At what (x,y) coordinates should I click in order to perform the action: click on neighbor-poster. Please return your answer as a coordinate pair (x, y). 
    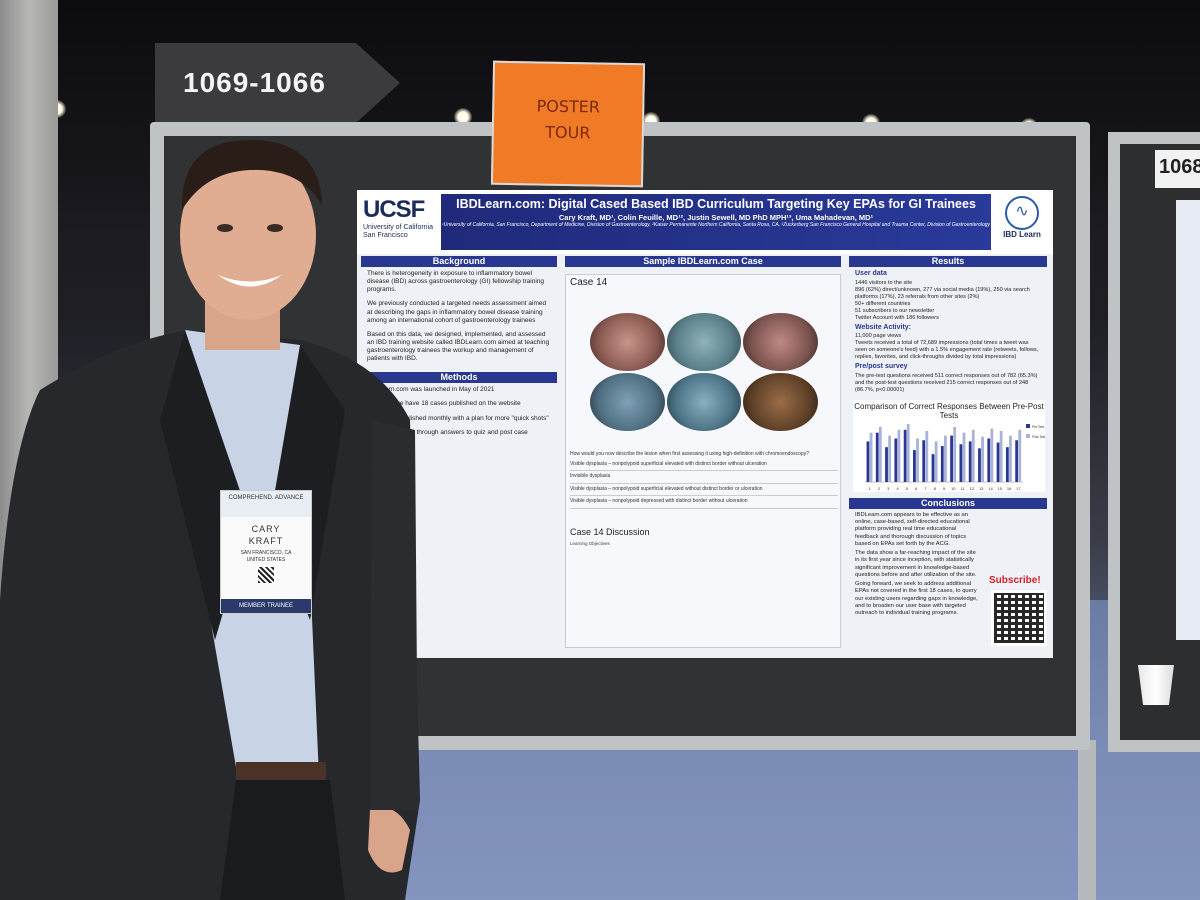
    Looking at the image, I should click on (1188, 420).